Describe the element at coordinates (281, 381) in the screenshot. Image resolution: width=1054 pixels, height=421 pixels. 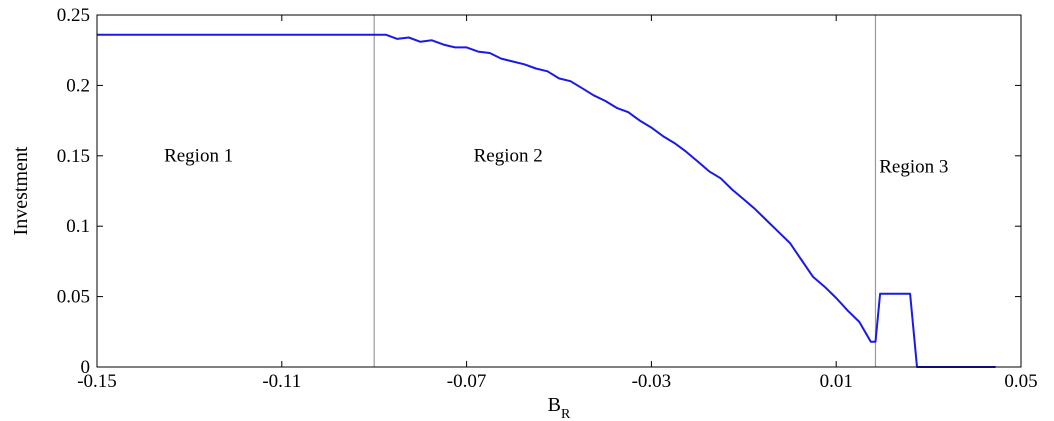
I see `x-tick-label: -0.11` at that location.